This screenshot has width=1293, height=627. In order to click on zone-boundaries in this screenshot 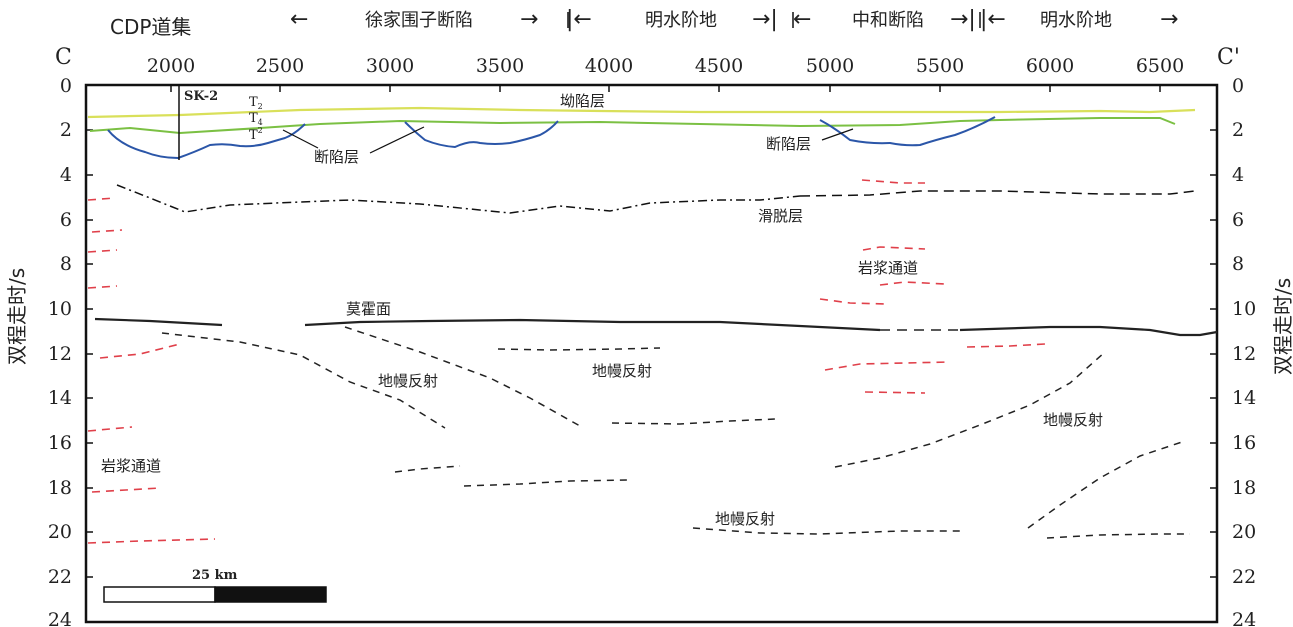, I will do `click(774, 20)`.